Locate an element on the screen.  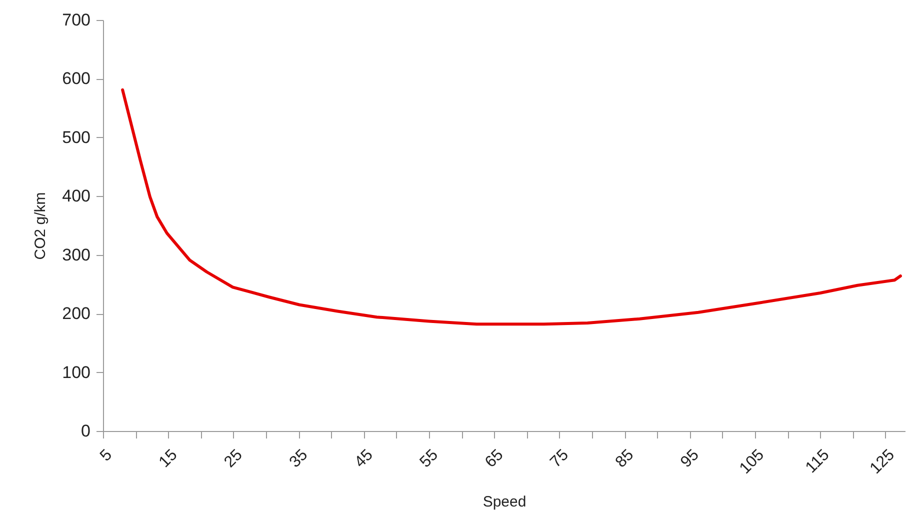
y-tick-label: 200 is located at coordinates (76, 314).